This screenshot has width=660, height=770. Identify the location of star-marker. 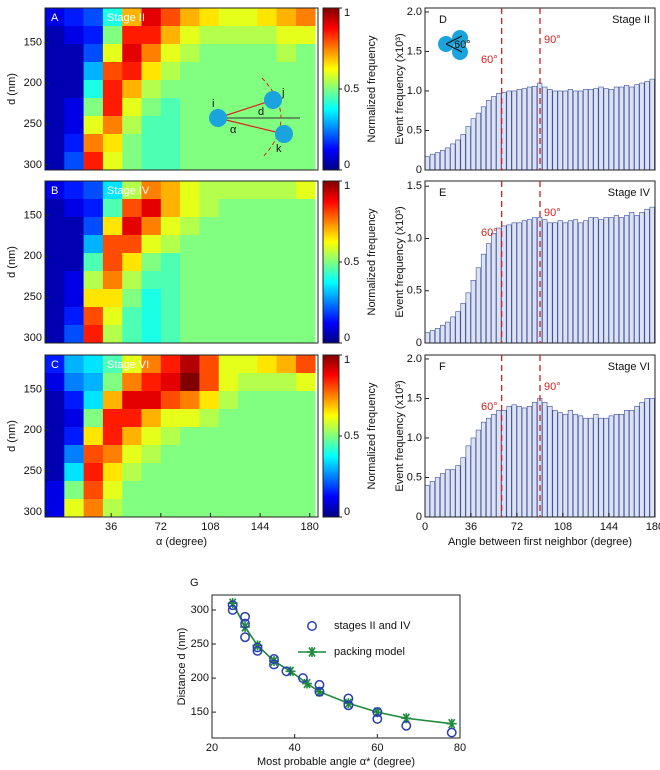
(245, 627).